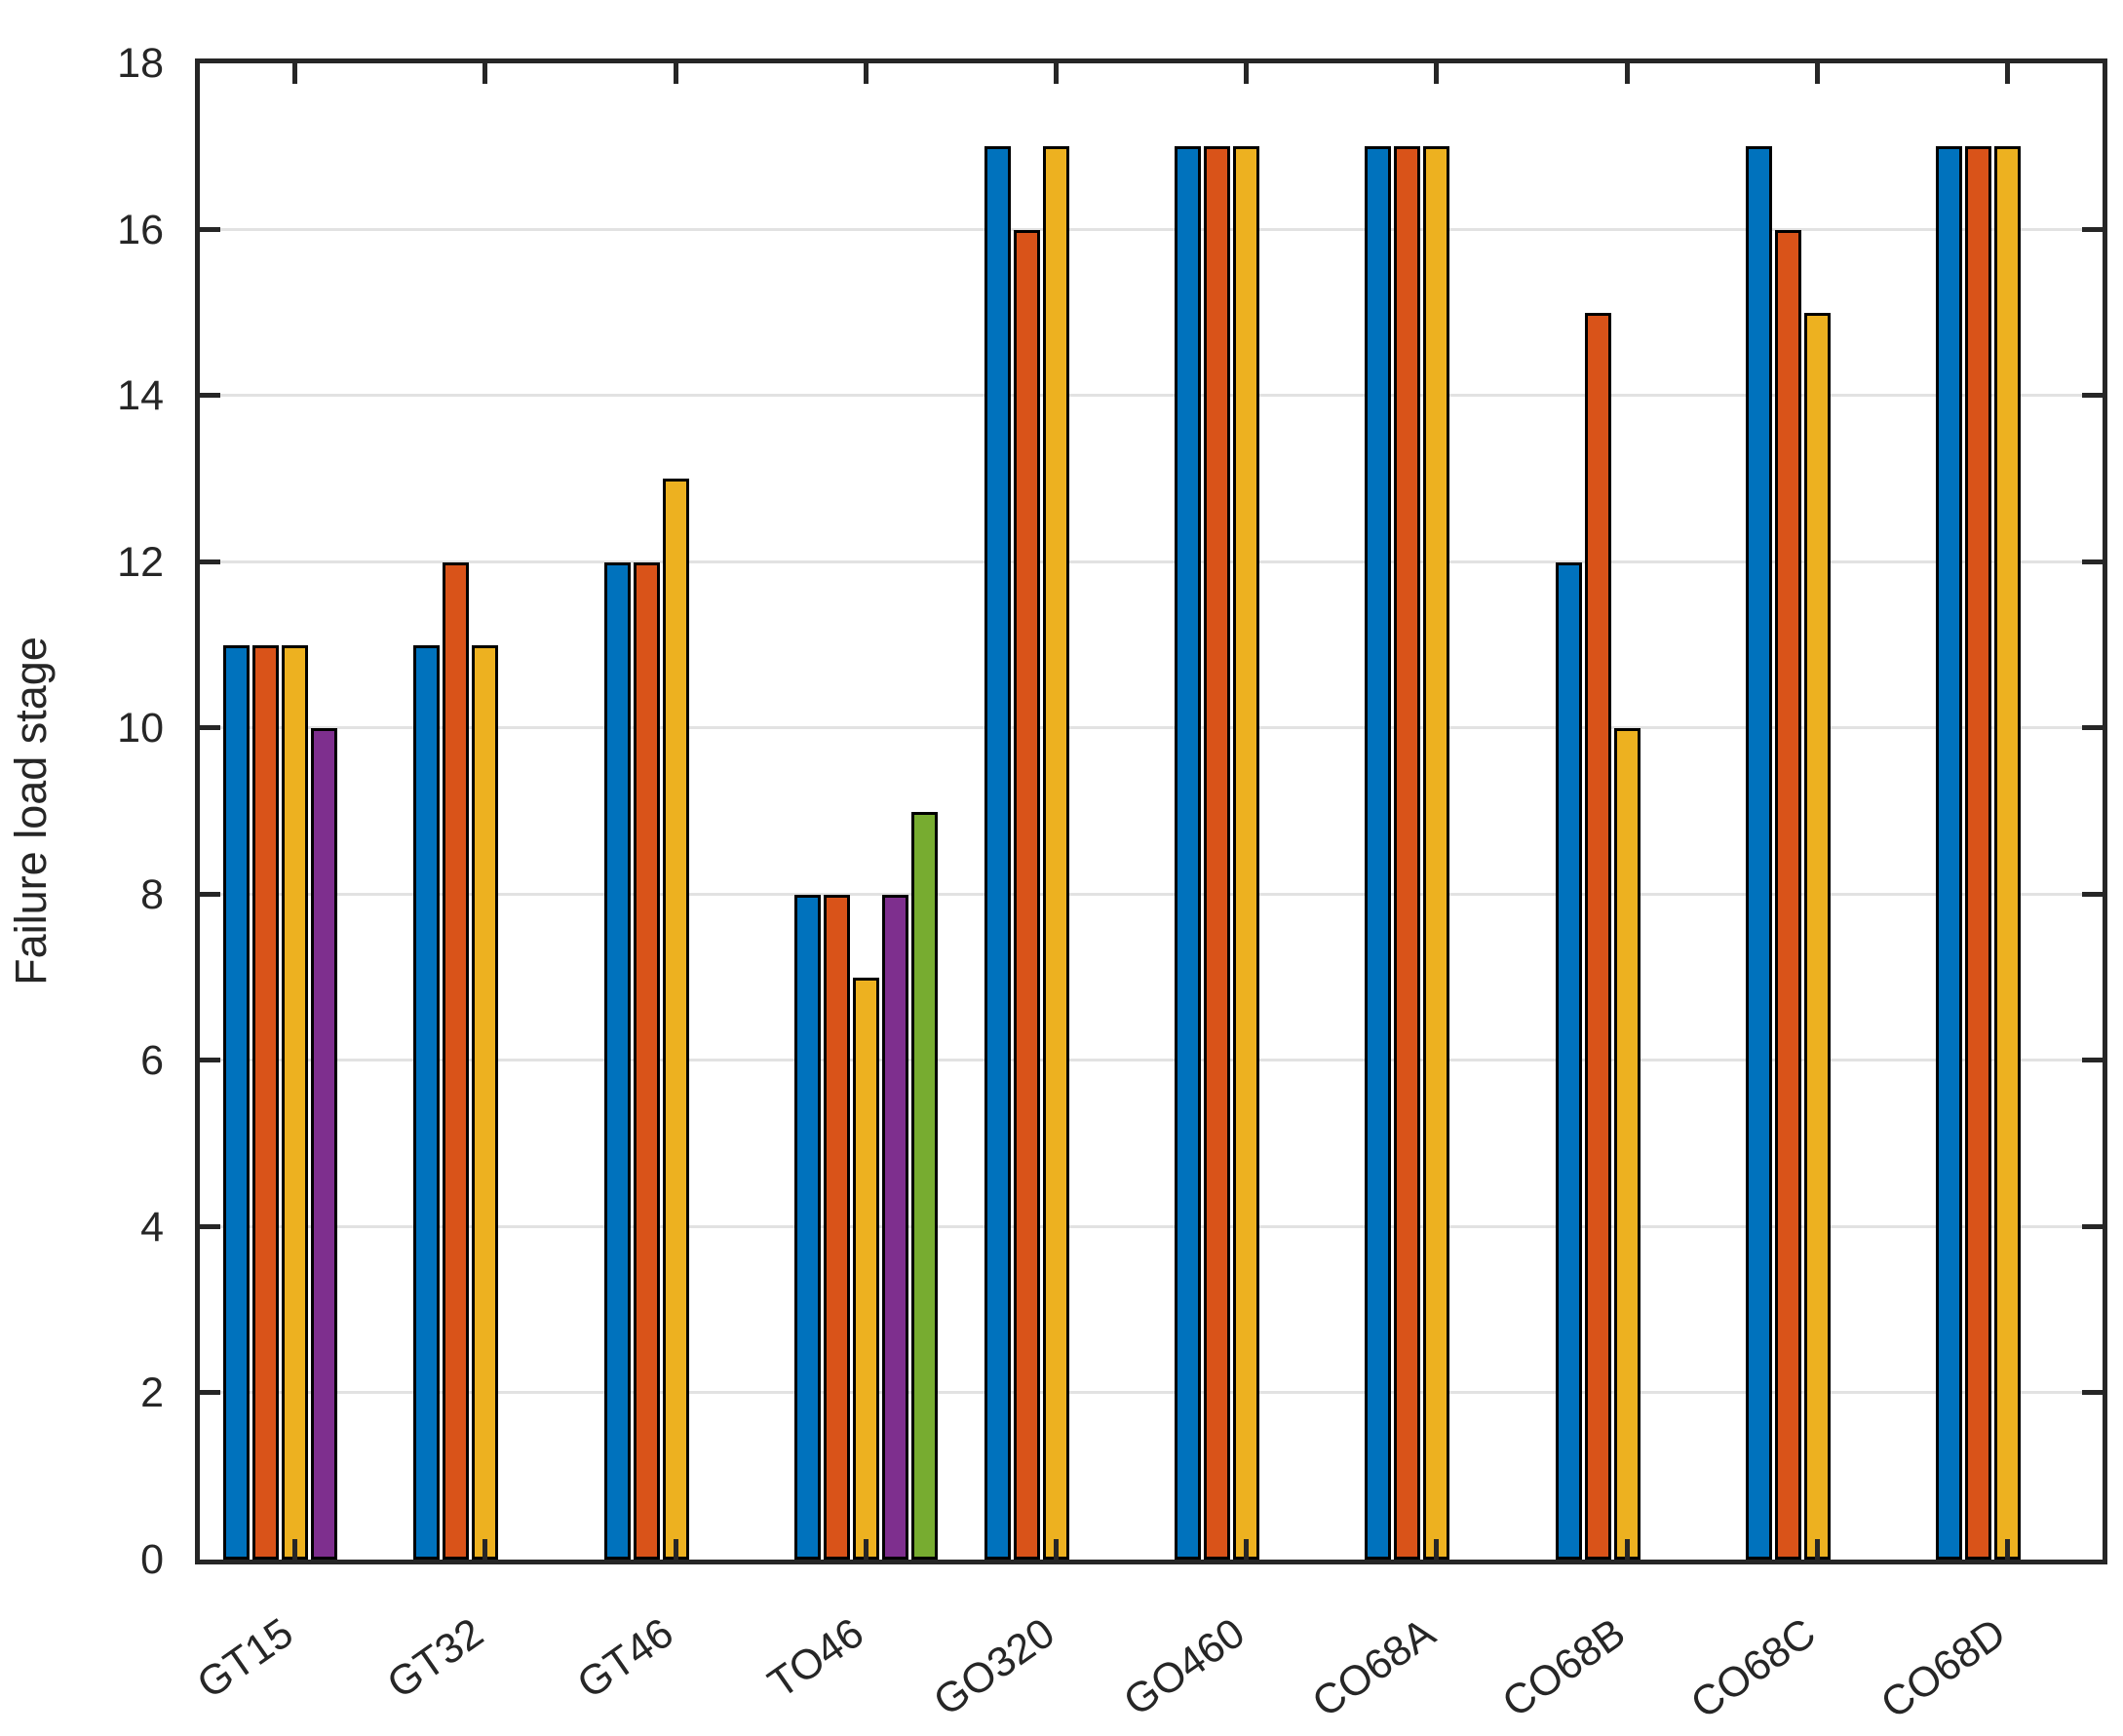 The height and width of the screenshot is (1736, 2123). What do you see at coordinates (485, 1549) in the screenshot?
I see `bottom-x-tick-GT32` at bounding box center [485, 1549].